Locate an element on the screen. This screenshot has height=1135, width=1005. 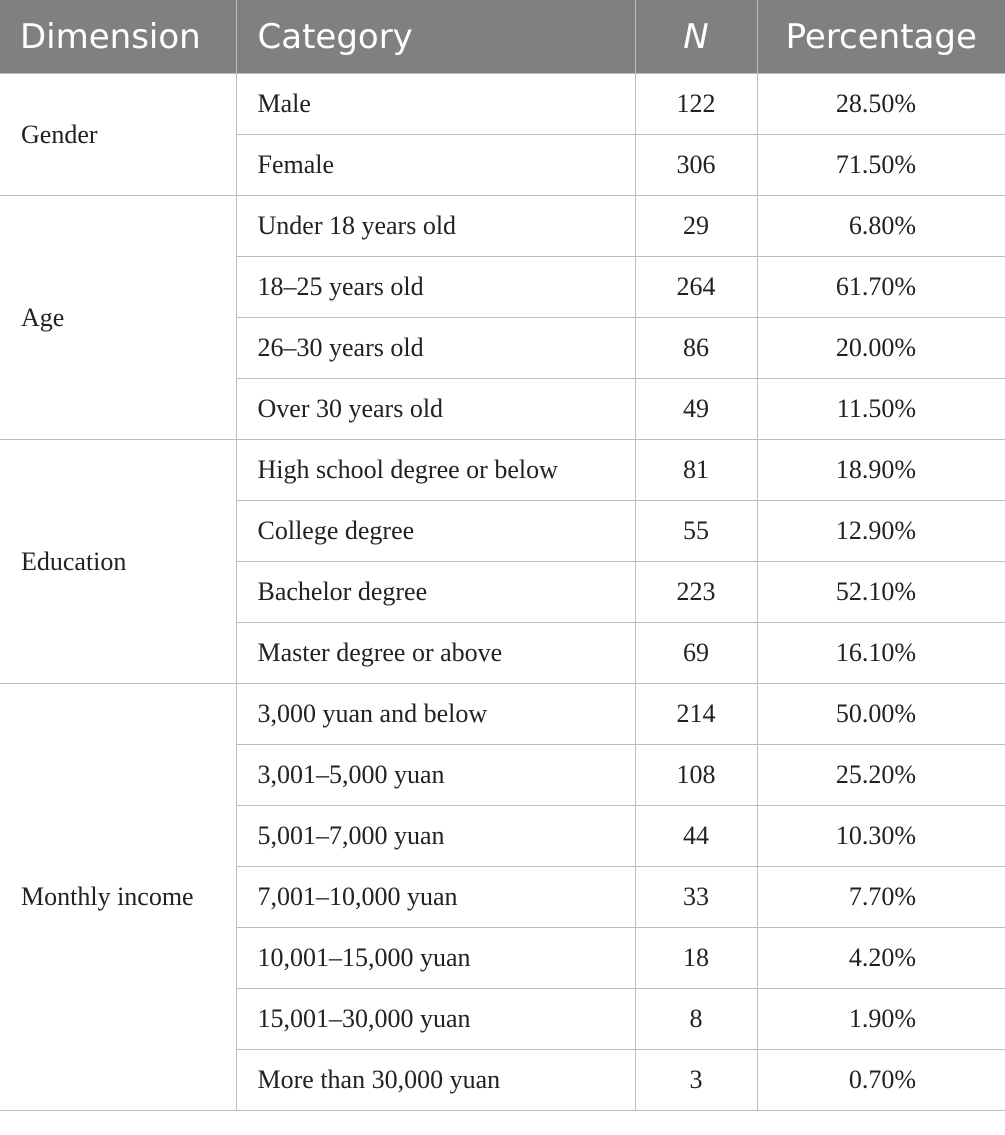
table-row: 26–30 years old 86 20.00% is located at coordinates (502, 348).